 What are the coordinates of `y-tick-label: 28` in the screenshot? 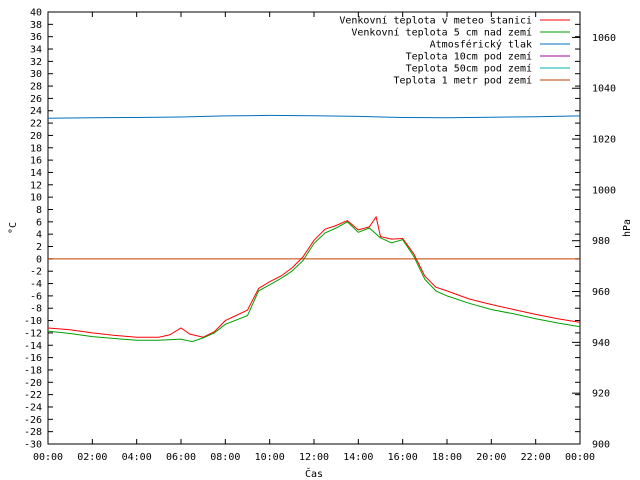 It's located at (36, 87).